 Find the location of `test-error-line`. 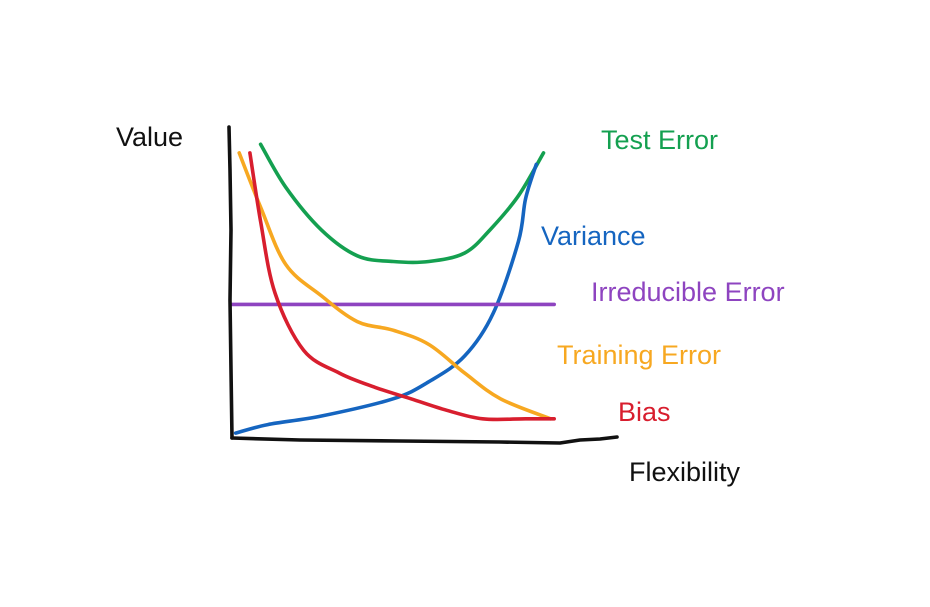

test-error-line is located at coordinates (402, 203).